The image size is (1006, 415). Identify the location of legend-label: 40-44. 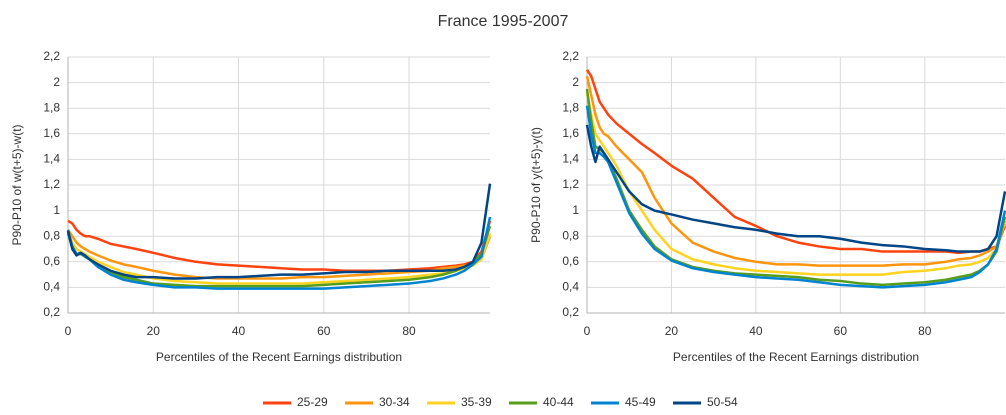
(558, 402).